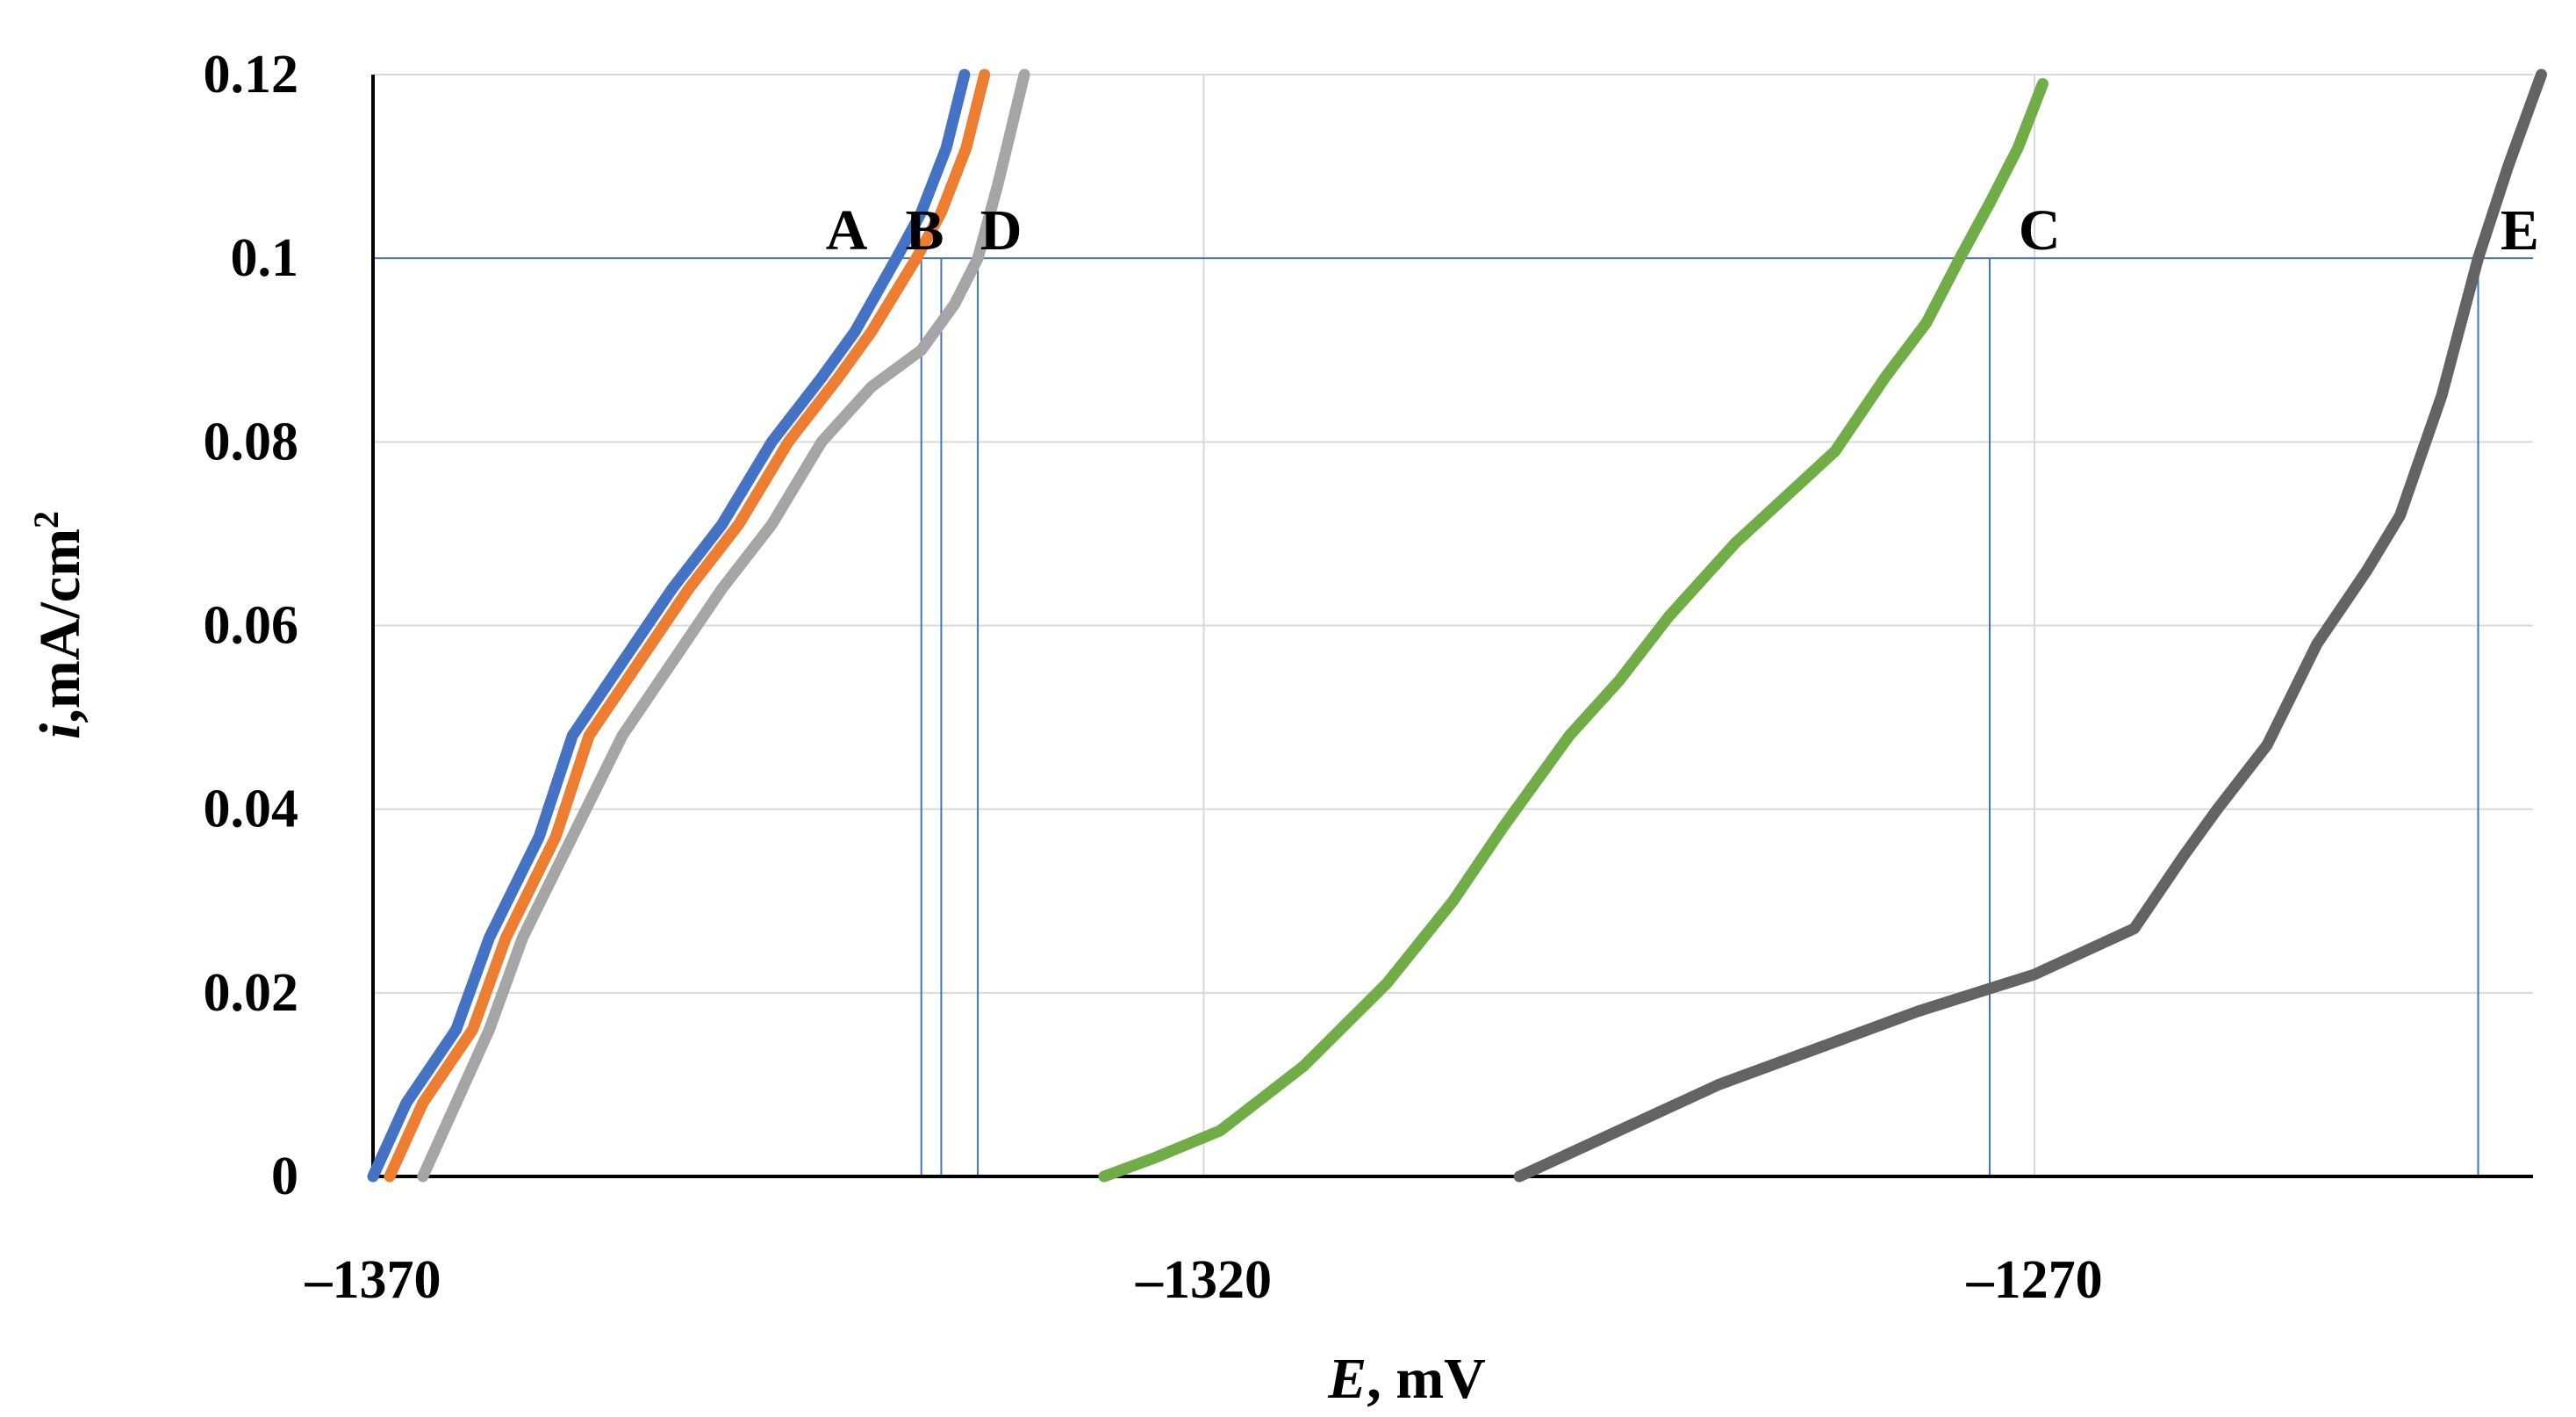 The image size is (2576, 1417). I want to click on x-axis-title: E, mV, so click(1406, 1379).